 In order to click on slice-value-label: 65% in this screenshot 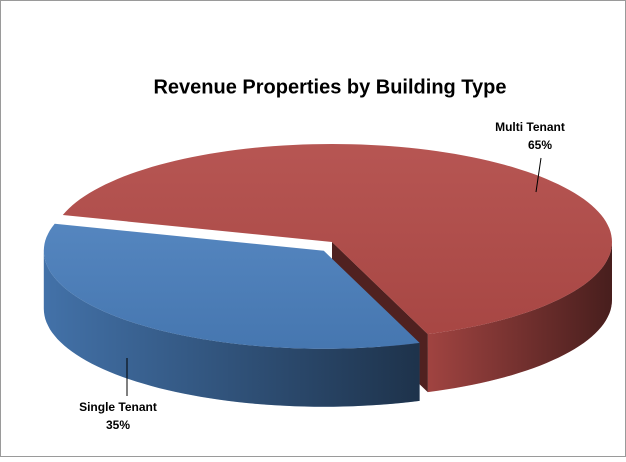, I will do `click(540, 145)`.